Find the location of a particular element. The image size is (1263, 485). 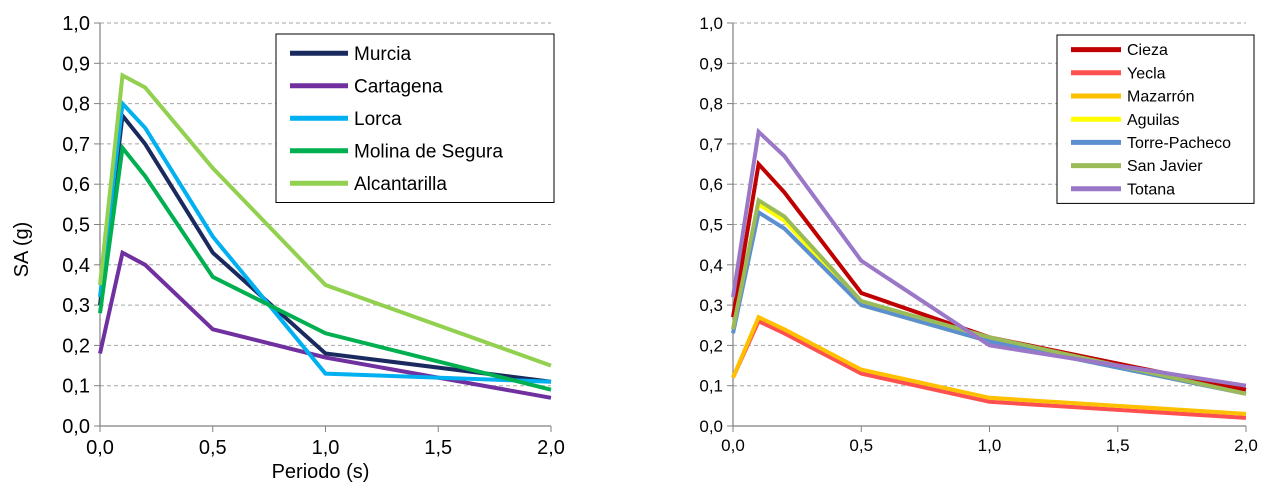

legend-label: Cieza is located at coordinates (1147, 50).